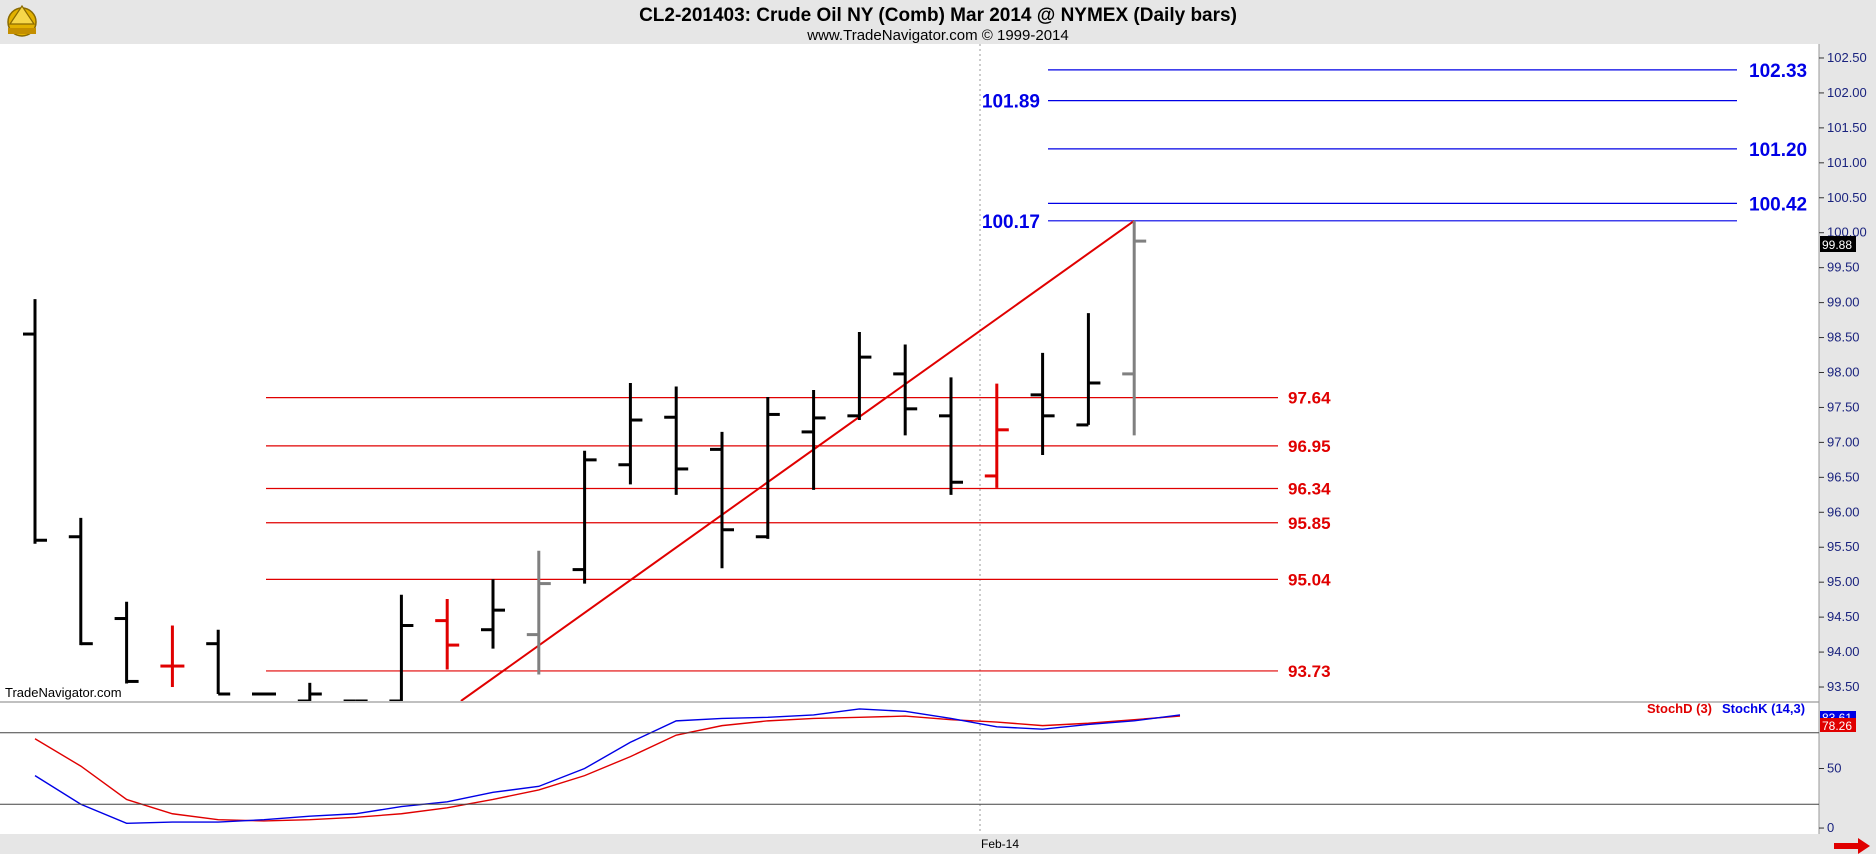  I want to click on red-level-label: 96.95, so click(1309, 446).